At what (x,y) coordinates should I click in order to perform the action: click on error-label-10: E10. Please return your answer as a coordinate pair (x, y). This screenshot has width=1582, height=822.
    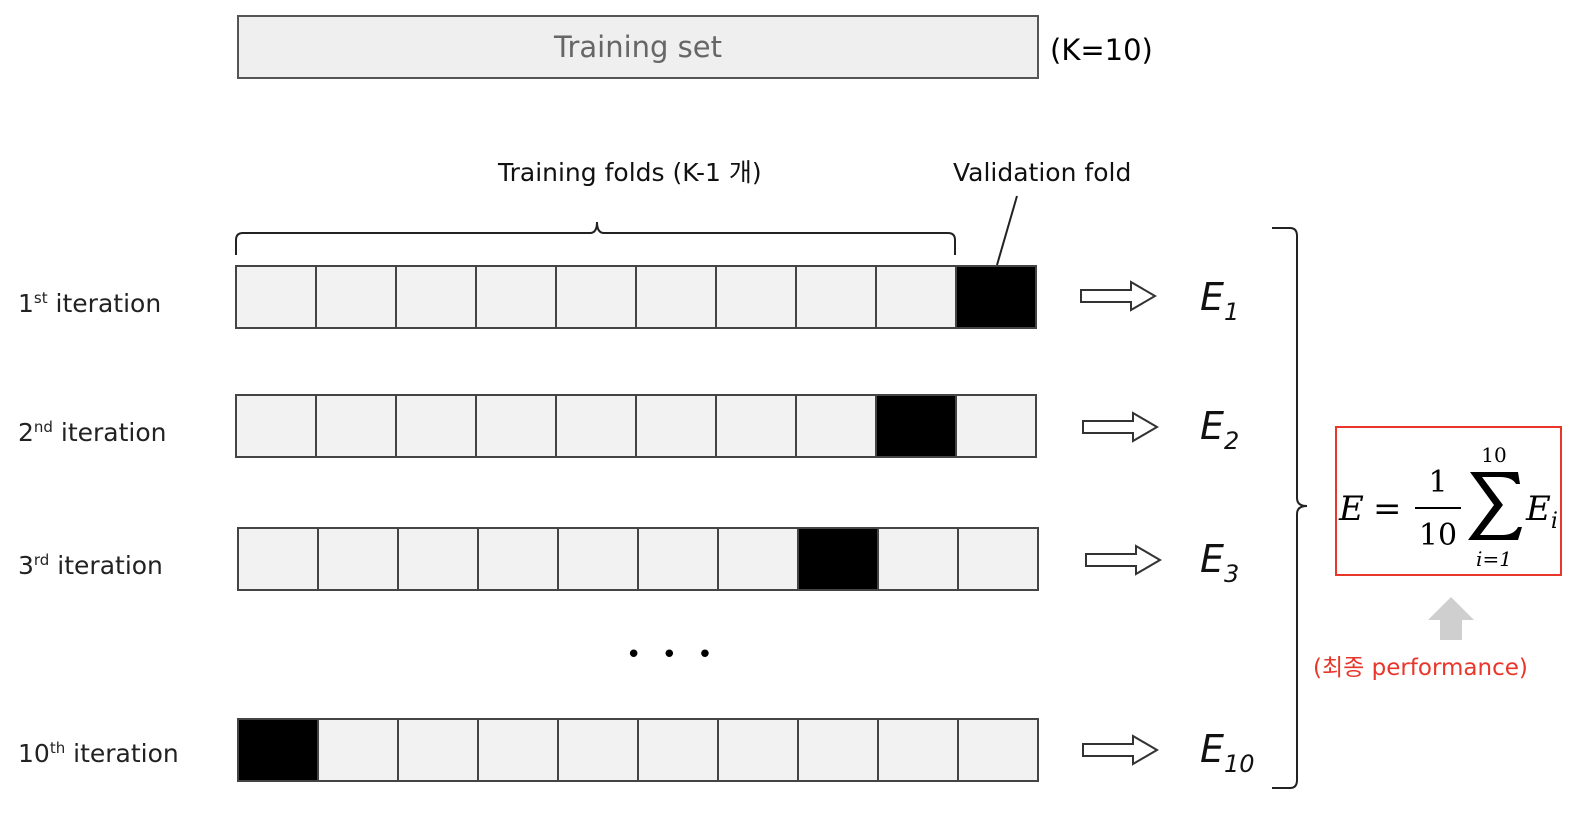
    Looking at the image, I should click on (1227, 752).